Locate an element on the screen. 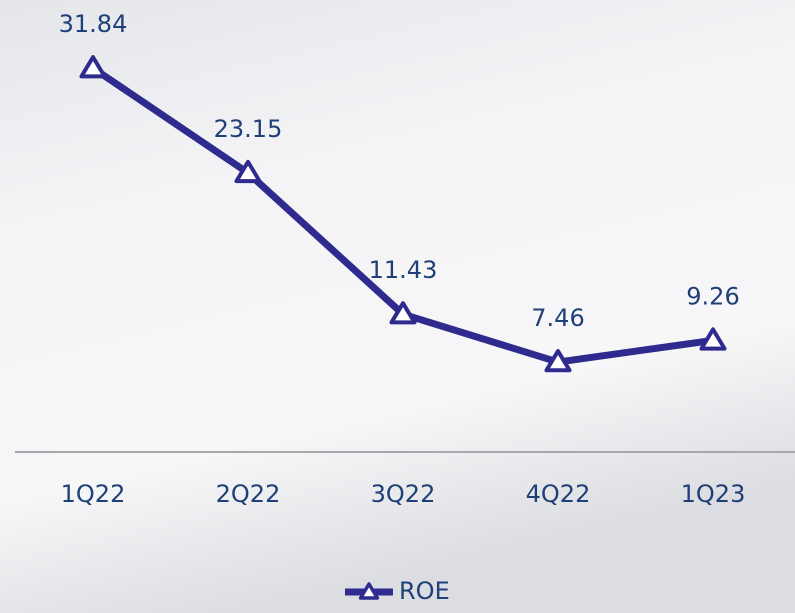  x-tick-label: 1Q23 is located at coordinates (713, 494).